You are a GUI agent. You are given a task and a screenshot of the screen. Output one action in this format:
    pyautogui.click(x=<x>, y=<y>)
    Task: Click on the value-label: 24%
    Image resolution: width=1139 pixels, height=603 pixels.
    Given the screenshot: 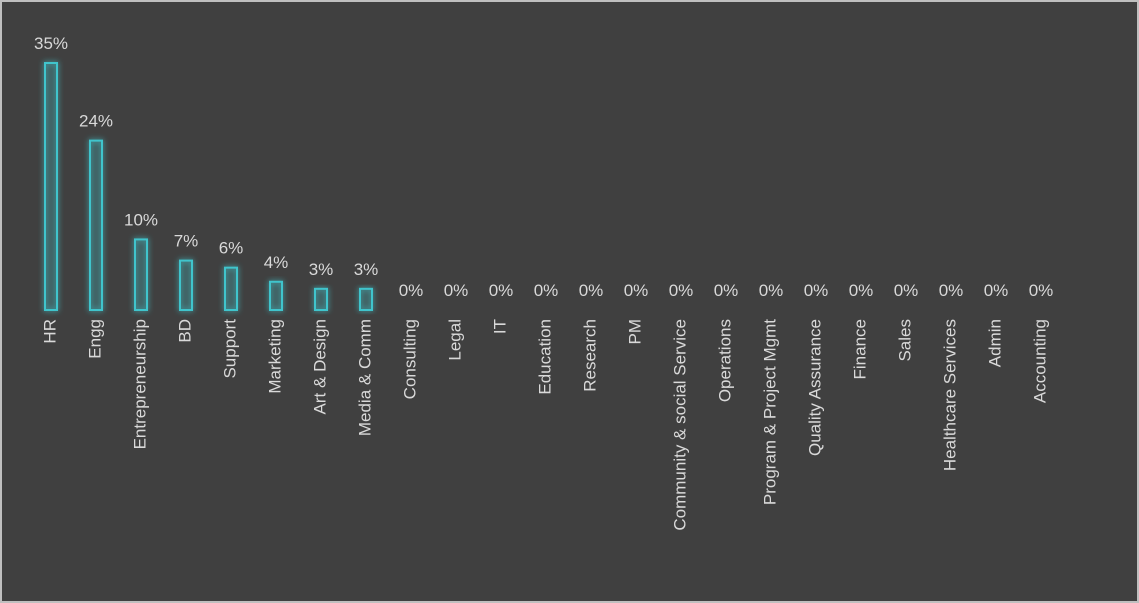 What is the action you would take?
    pyautogui.click(x=96, y=121)
    